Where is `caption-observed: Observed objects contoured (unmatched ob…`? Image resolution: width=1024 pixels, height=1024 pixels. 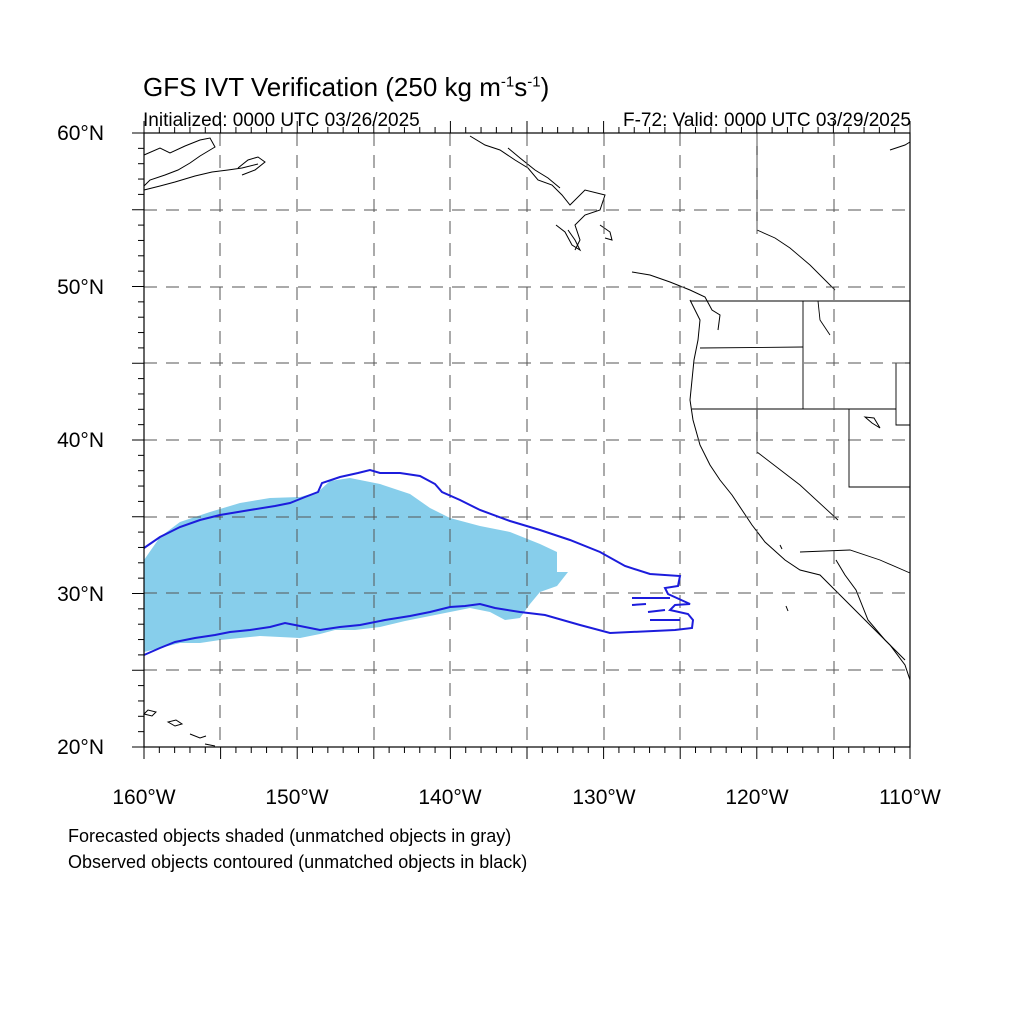
caption-observed: Observed objects contoured (unmatched ob… is located at coordinates (298, 862).